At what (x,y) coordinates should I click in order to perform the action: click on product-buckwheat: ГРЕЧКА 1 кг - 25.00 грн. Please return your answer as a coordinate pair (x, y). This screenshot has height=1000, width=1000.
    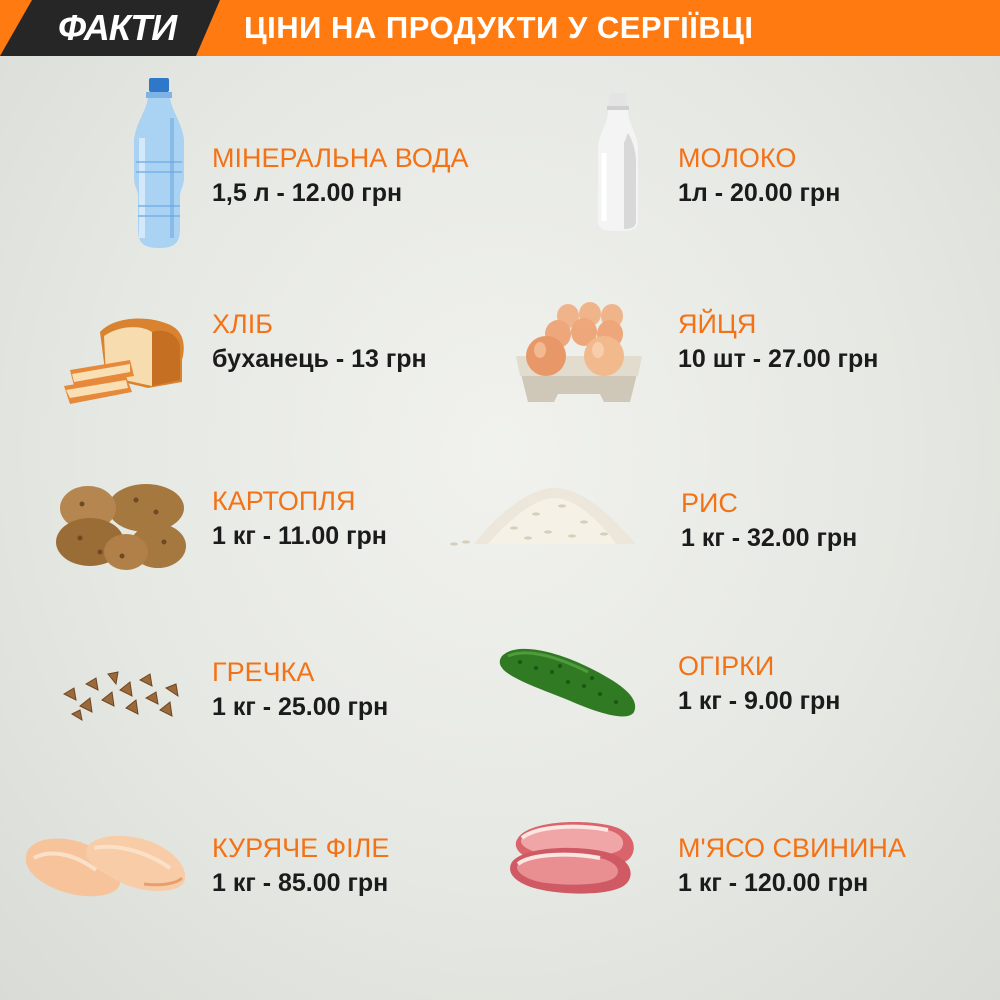
    Looking at the image, I should click on (300, 689).